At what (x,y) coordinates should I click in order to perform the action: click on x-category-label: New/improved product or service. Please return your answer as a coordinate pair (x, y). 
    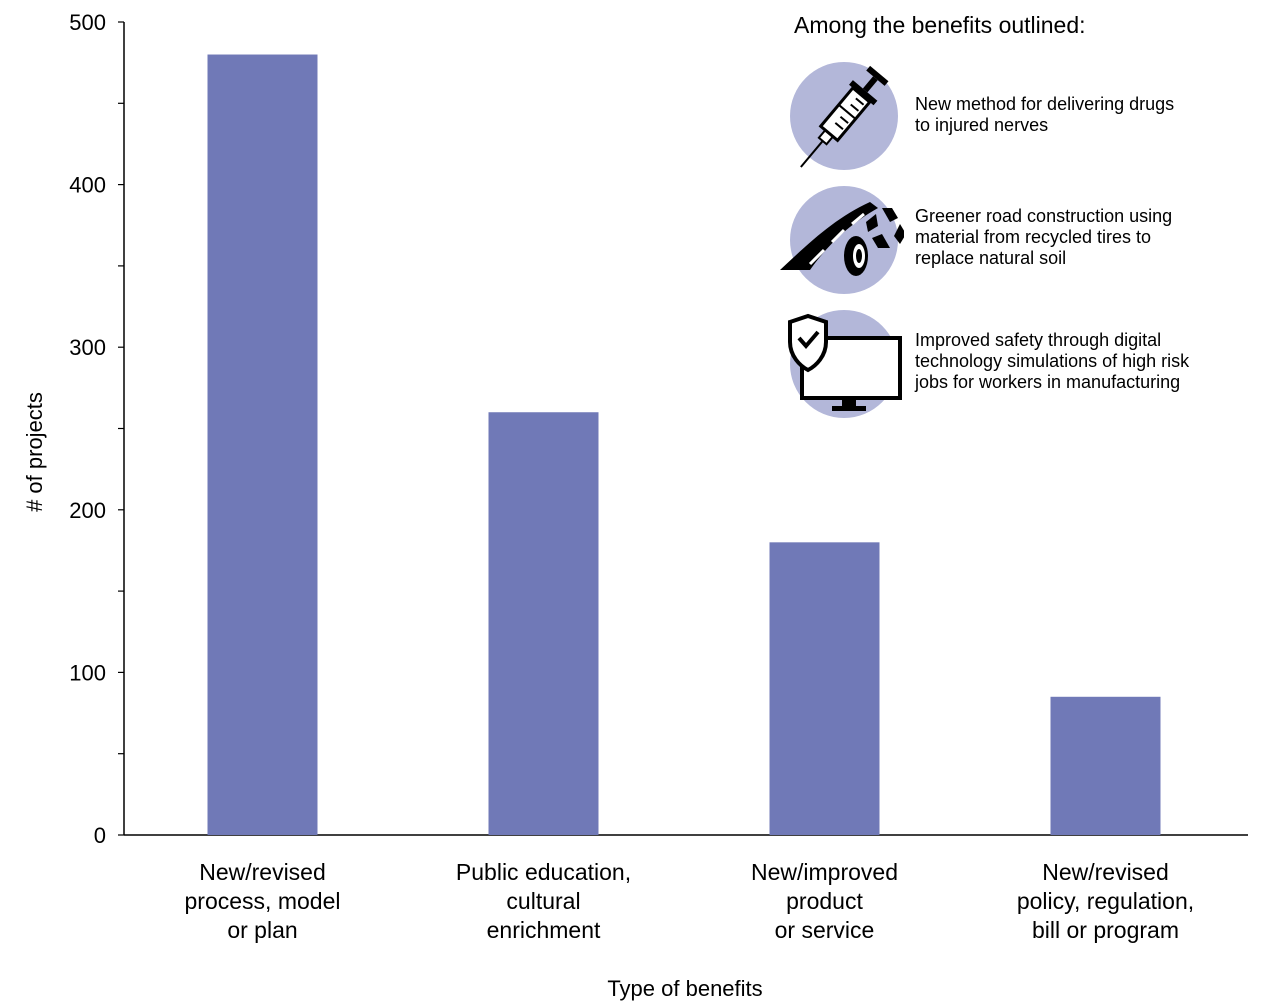
    Looking at the image, I should click on (824, 901).